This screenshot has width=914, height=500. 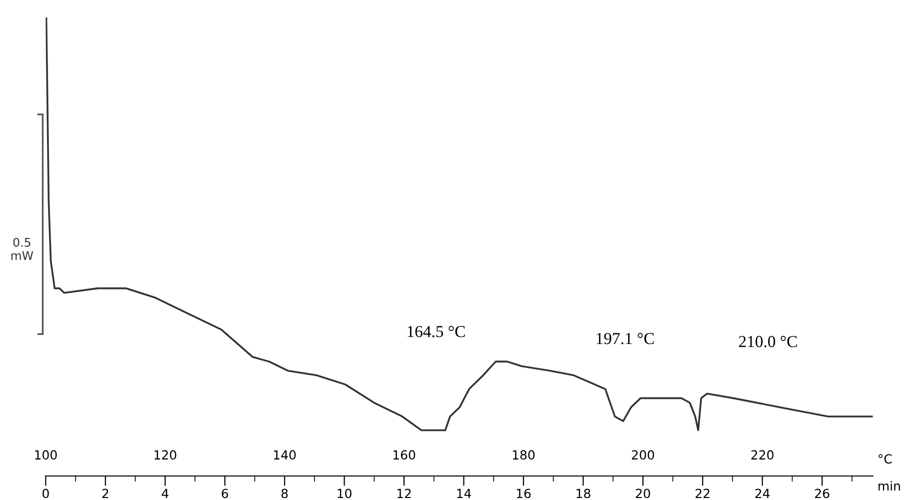 I want to click on x-tick-label: 10, so click(x=345, y=493).